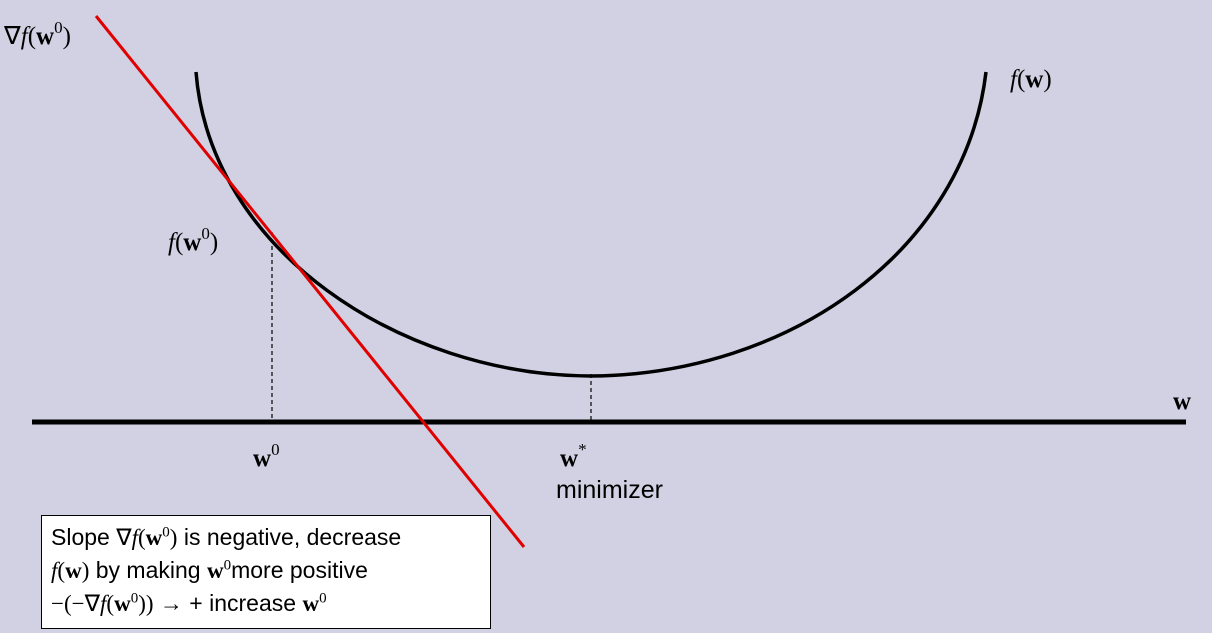 The height and width of the screenshot is (633, 1212). I want to click on note-line-2: f(w) by making w0more positive, so click(209, 570).